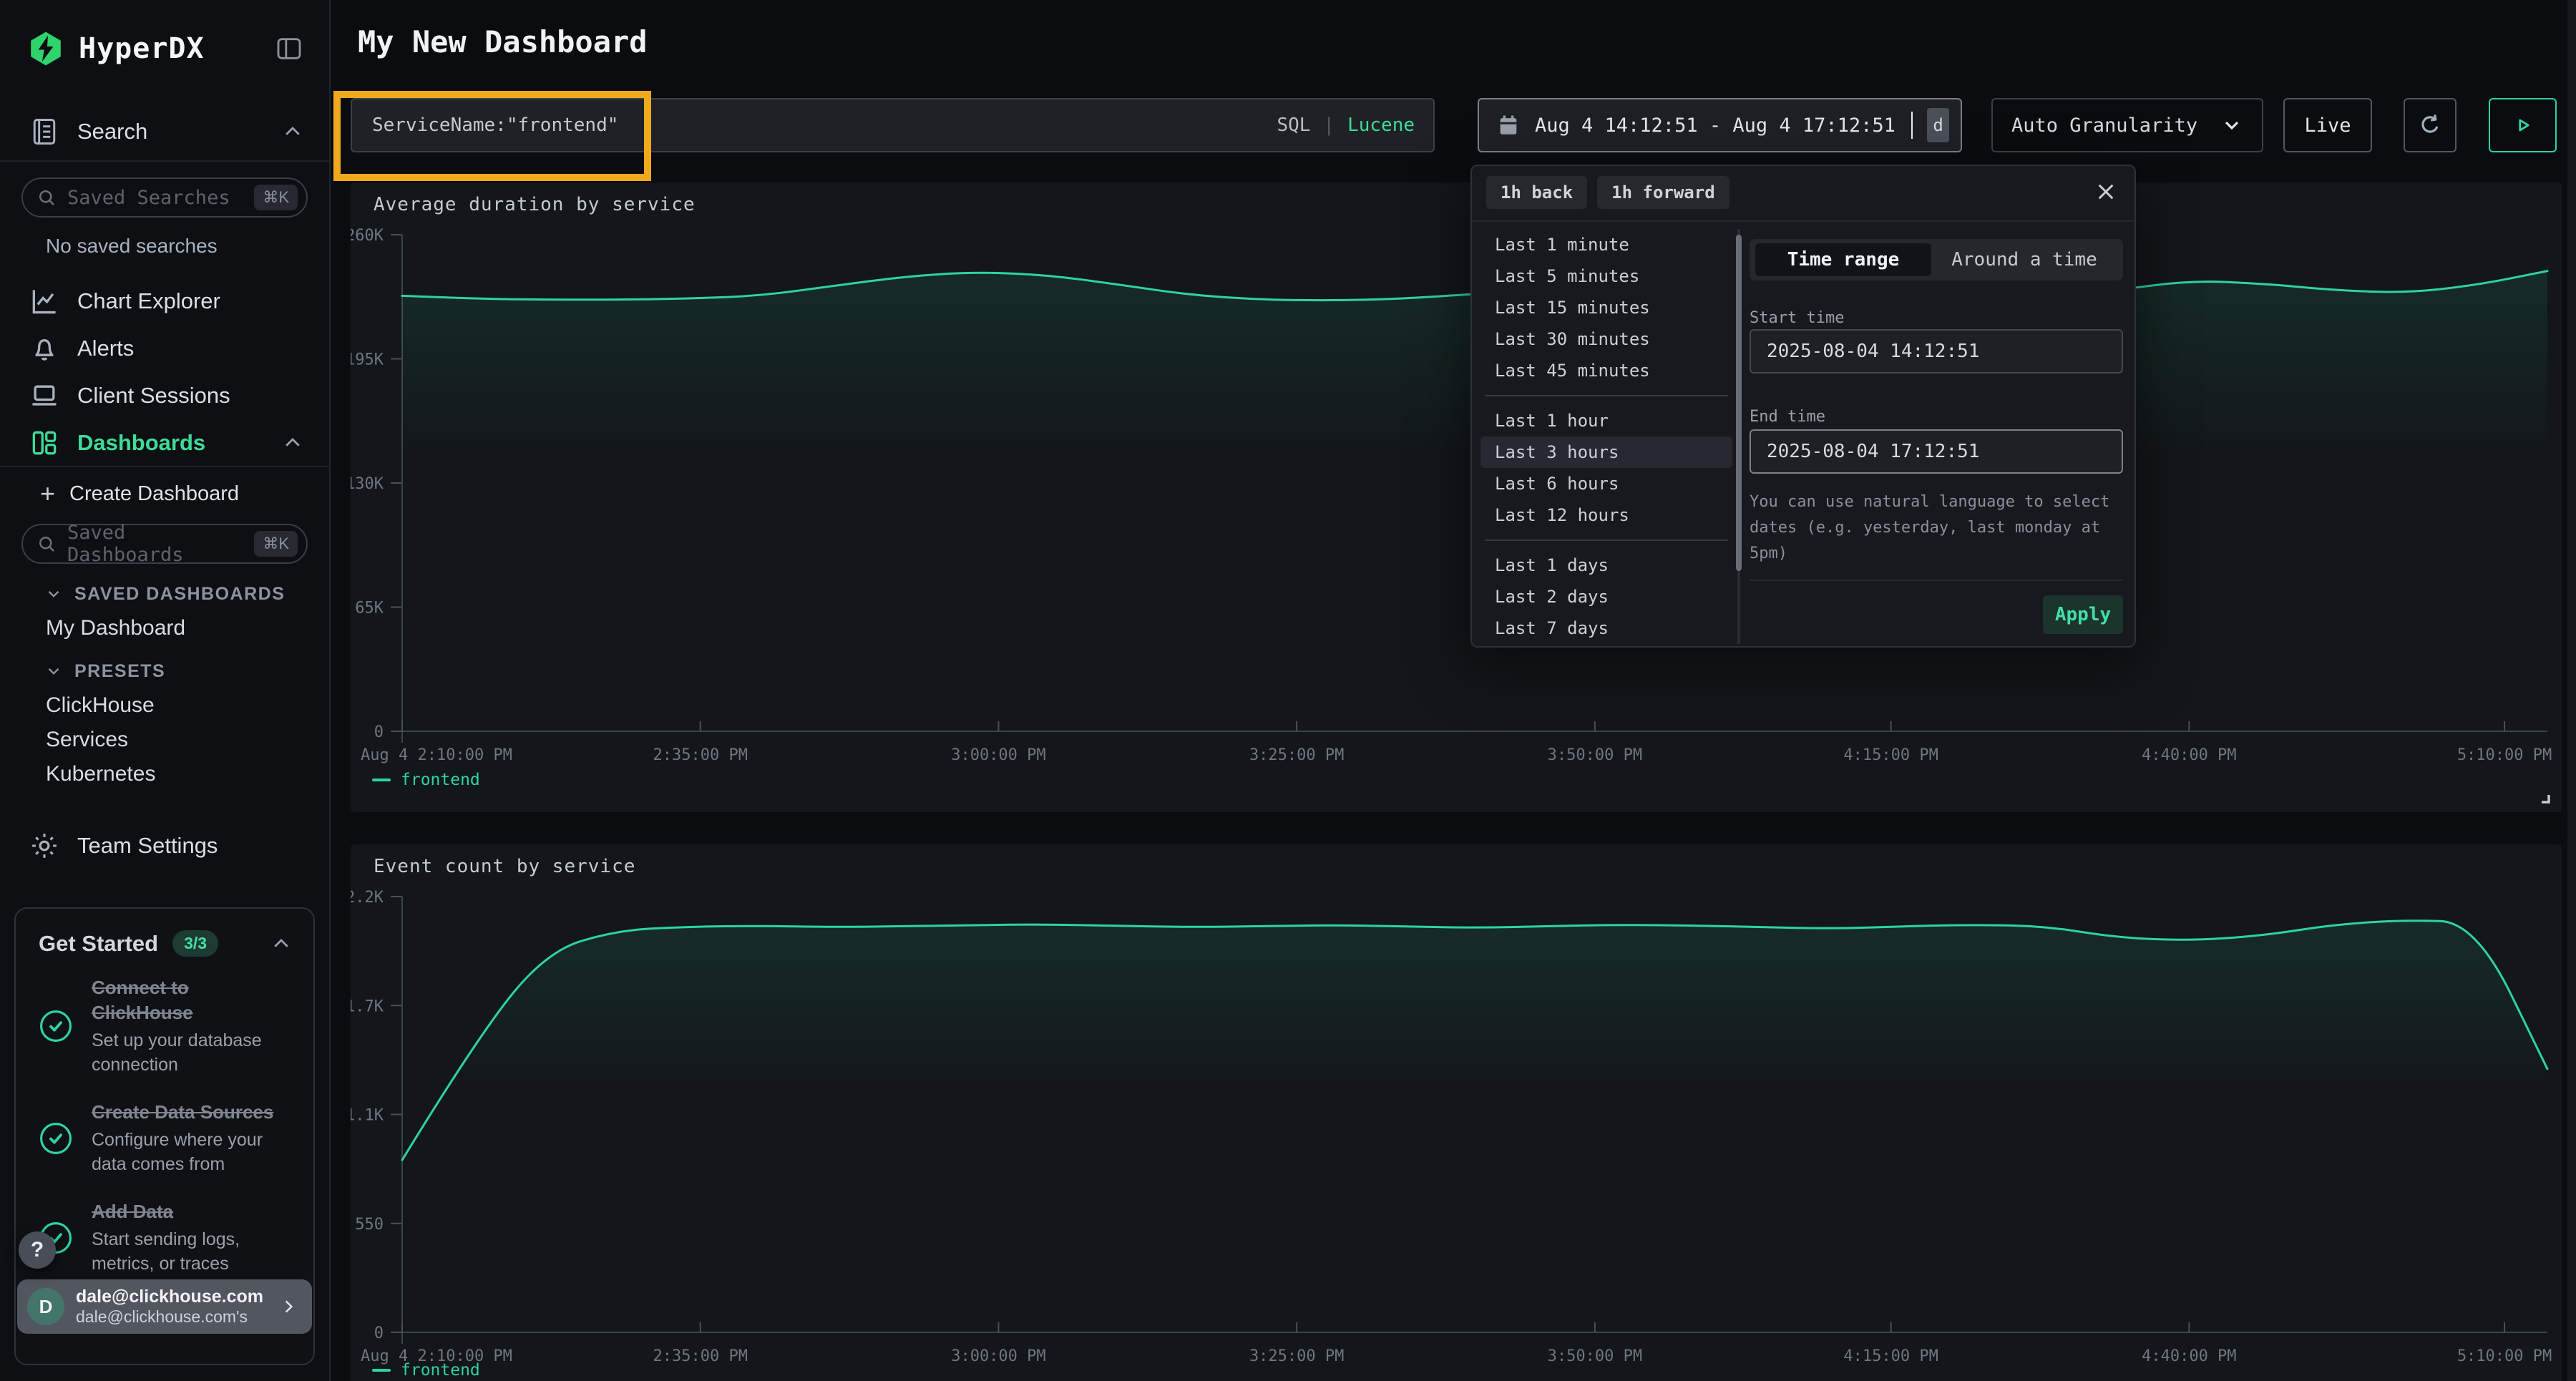  What do you see at coordinates (289, 48) in the screenshot?
I see `collapse-sidebar-icon` at bounding box center [289, 48].